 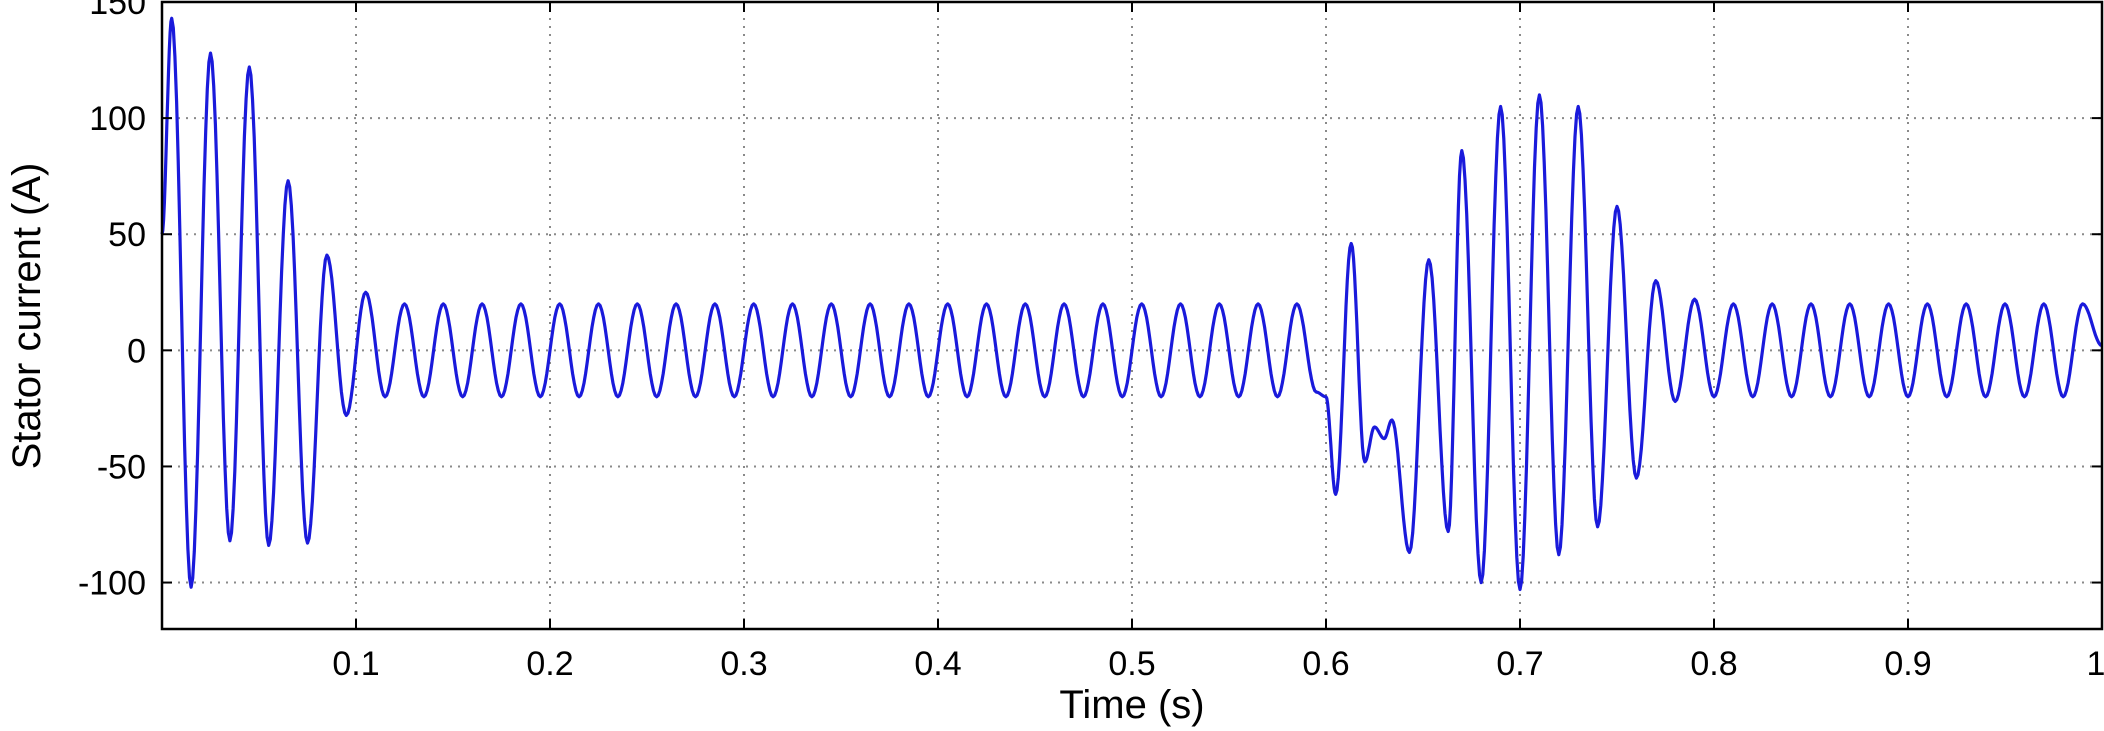 What do you see at coordinates (2095, 664) in the screenshot?
I see `x-tick-label: 1` at bounding box center [2095, 664].